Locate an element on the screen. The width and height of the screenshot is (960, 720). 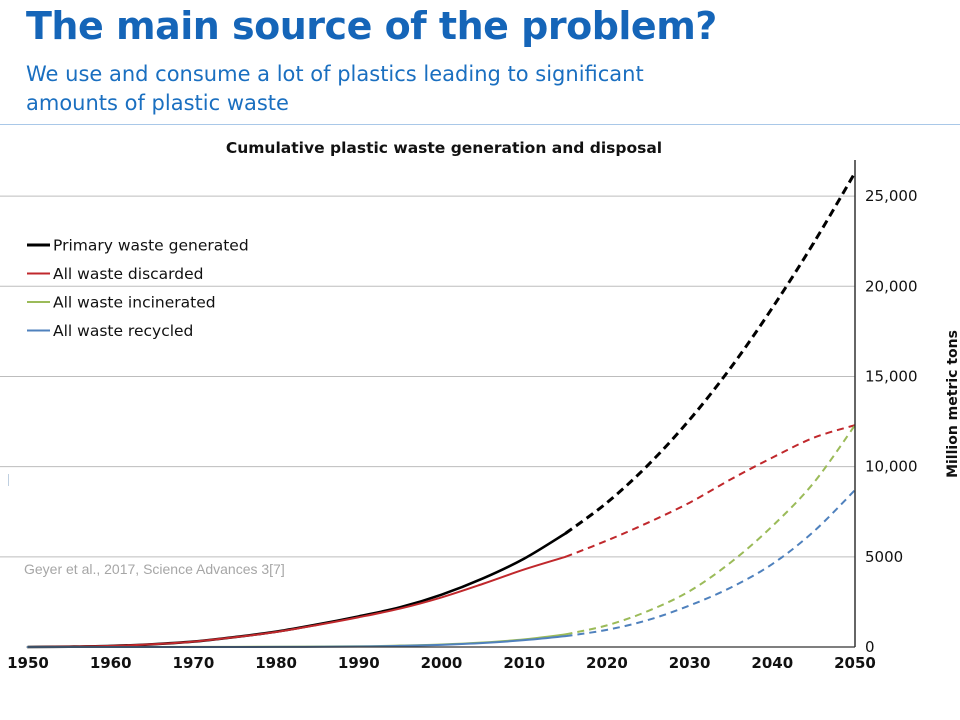
x-tick-label: 1960 is located at coordinates (111, 663).